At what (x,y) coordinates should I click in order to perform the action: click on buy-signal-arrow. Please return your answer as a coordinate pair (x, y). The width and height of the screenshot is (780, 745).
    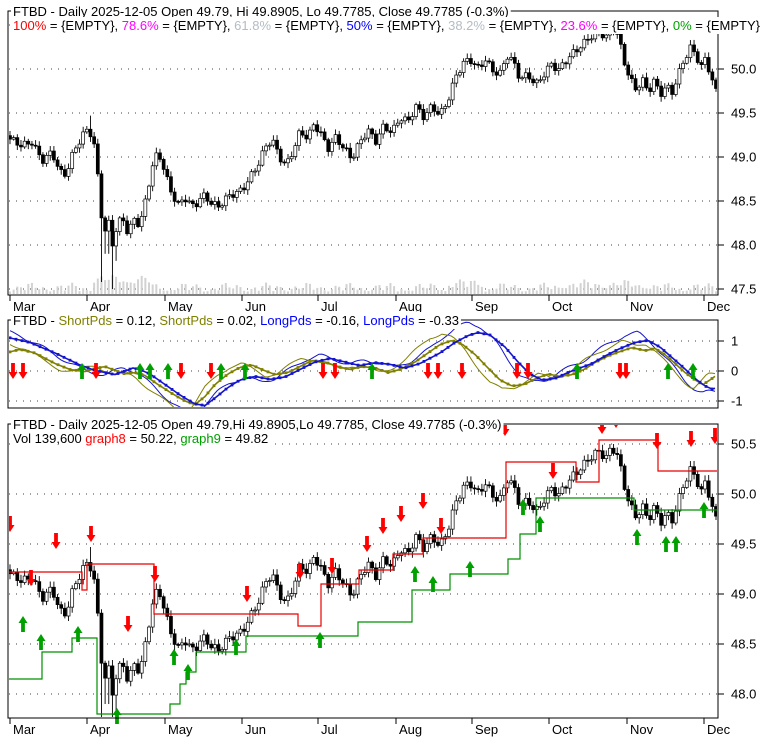
    Looking at the image, I should click on (704, 510).